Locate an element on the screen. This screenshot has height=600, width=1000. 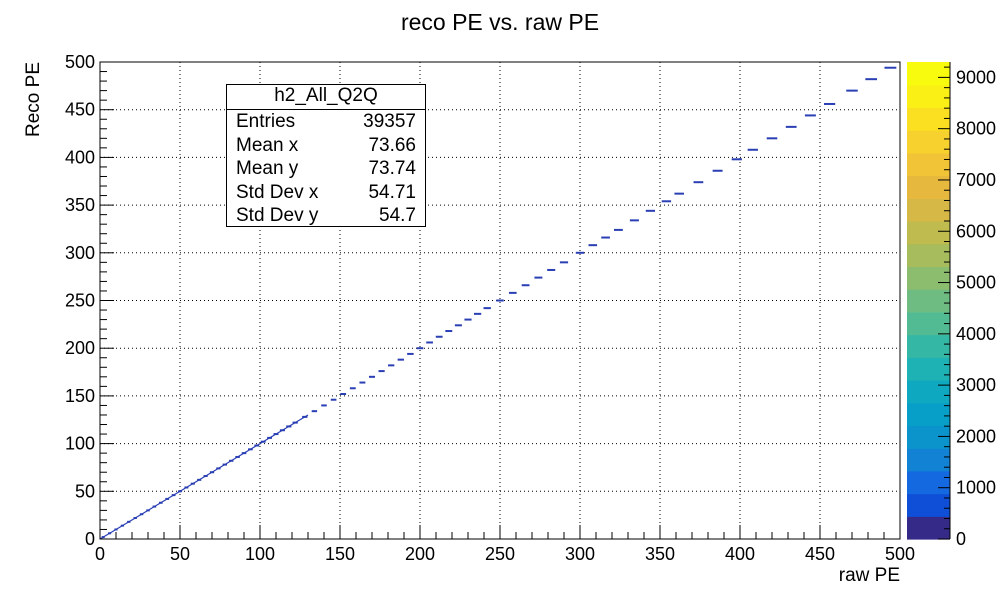
stats-row-std-dev-y: Std Dev y 54.7 is located at coordinates (326, 216).